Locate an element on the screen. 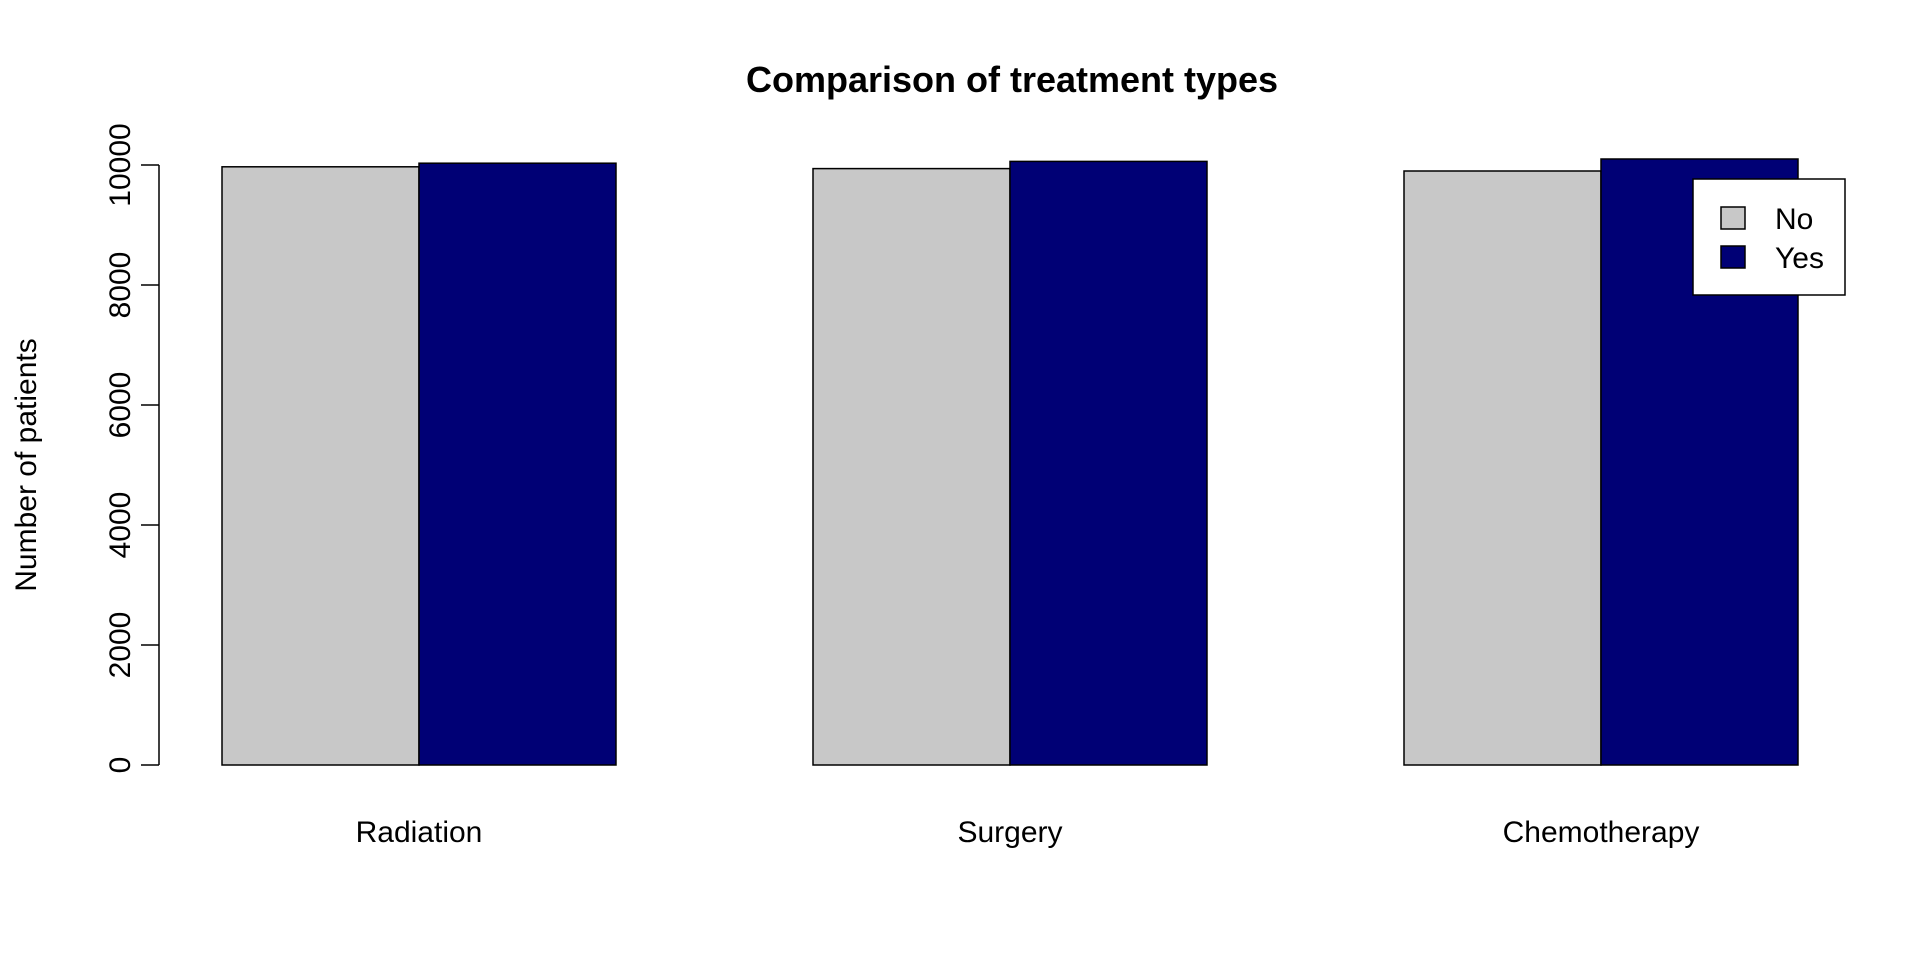 This screenshot has width=1920, height=960. y-tick-label: 2000 is located at coordinates (120, 645).